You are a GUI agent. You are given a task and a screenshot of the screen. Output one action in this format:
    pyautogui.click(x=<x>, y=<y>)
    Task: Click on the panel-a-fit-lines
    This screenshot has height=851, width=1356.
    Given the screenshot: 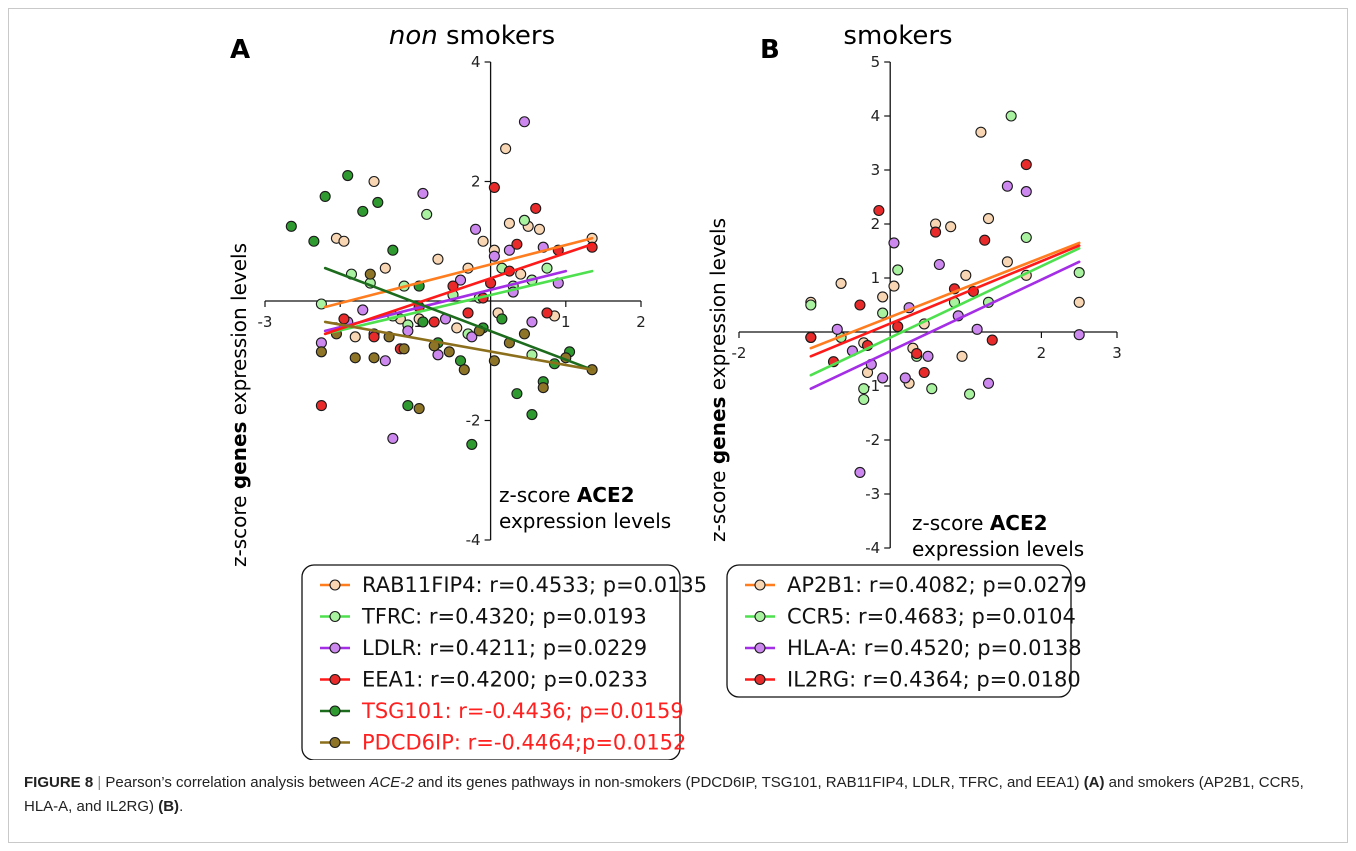 What is the action you would take?
    pyautogui.click(x=458, y=304)
    